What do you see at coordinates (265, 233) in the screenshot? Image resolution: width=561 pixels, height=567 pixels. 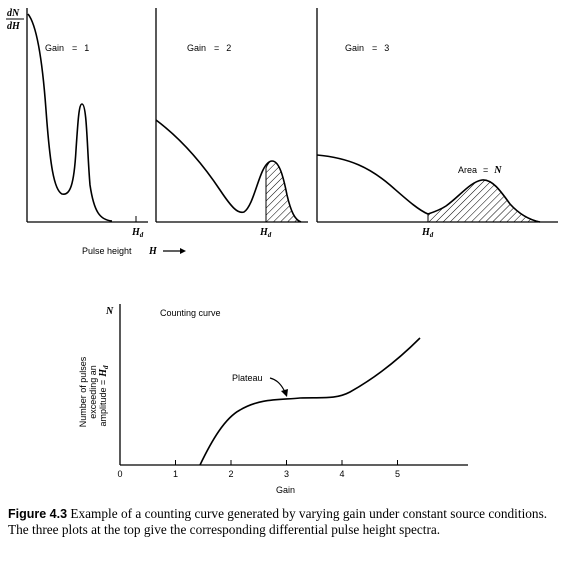 I see `panel-2-hd-label: Hd` at bounding box center [265, 233].